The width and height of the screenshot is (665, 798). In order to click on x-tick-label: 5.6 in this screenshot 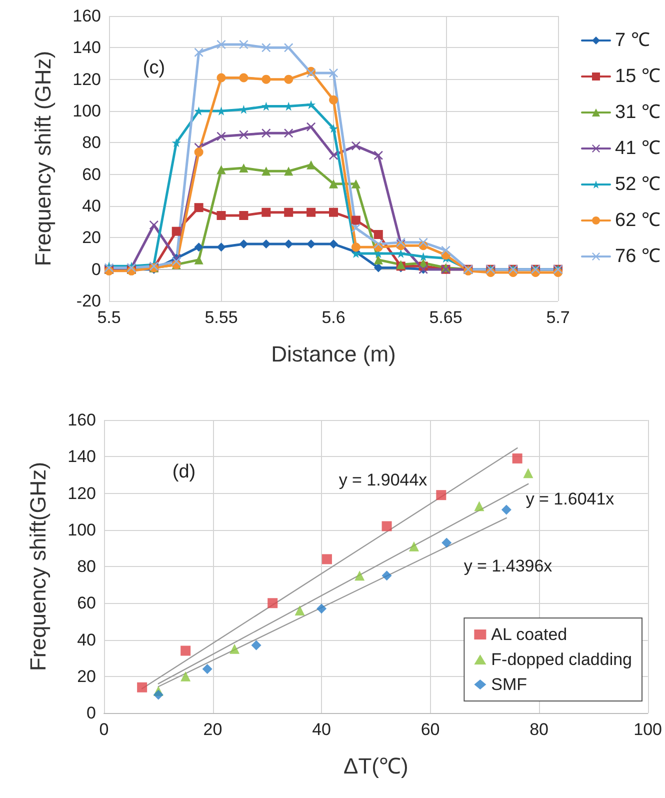, I will do `click(334, 317)`.